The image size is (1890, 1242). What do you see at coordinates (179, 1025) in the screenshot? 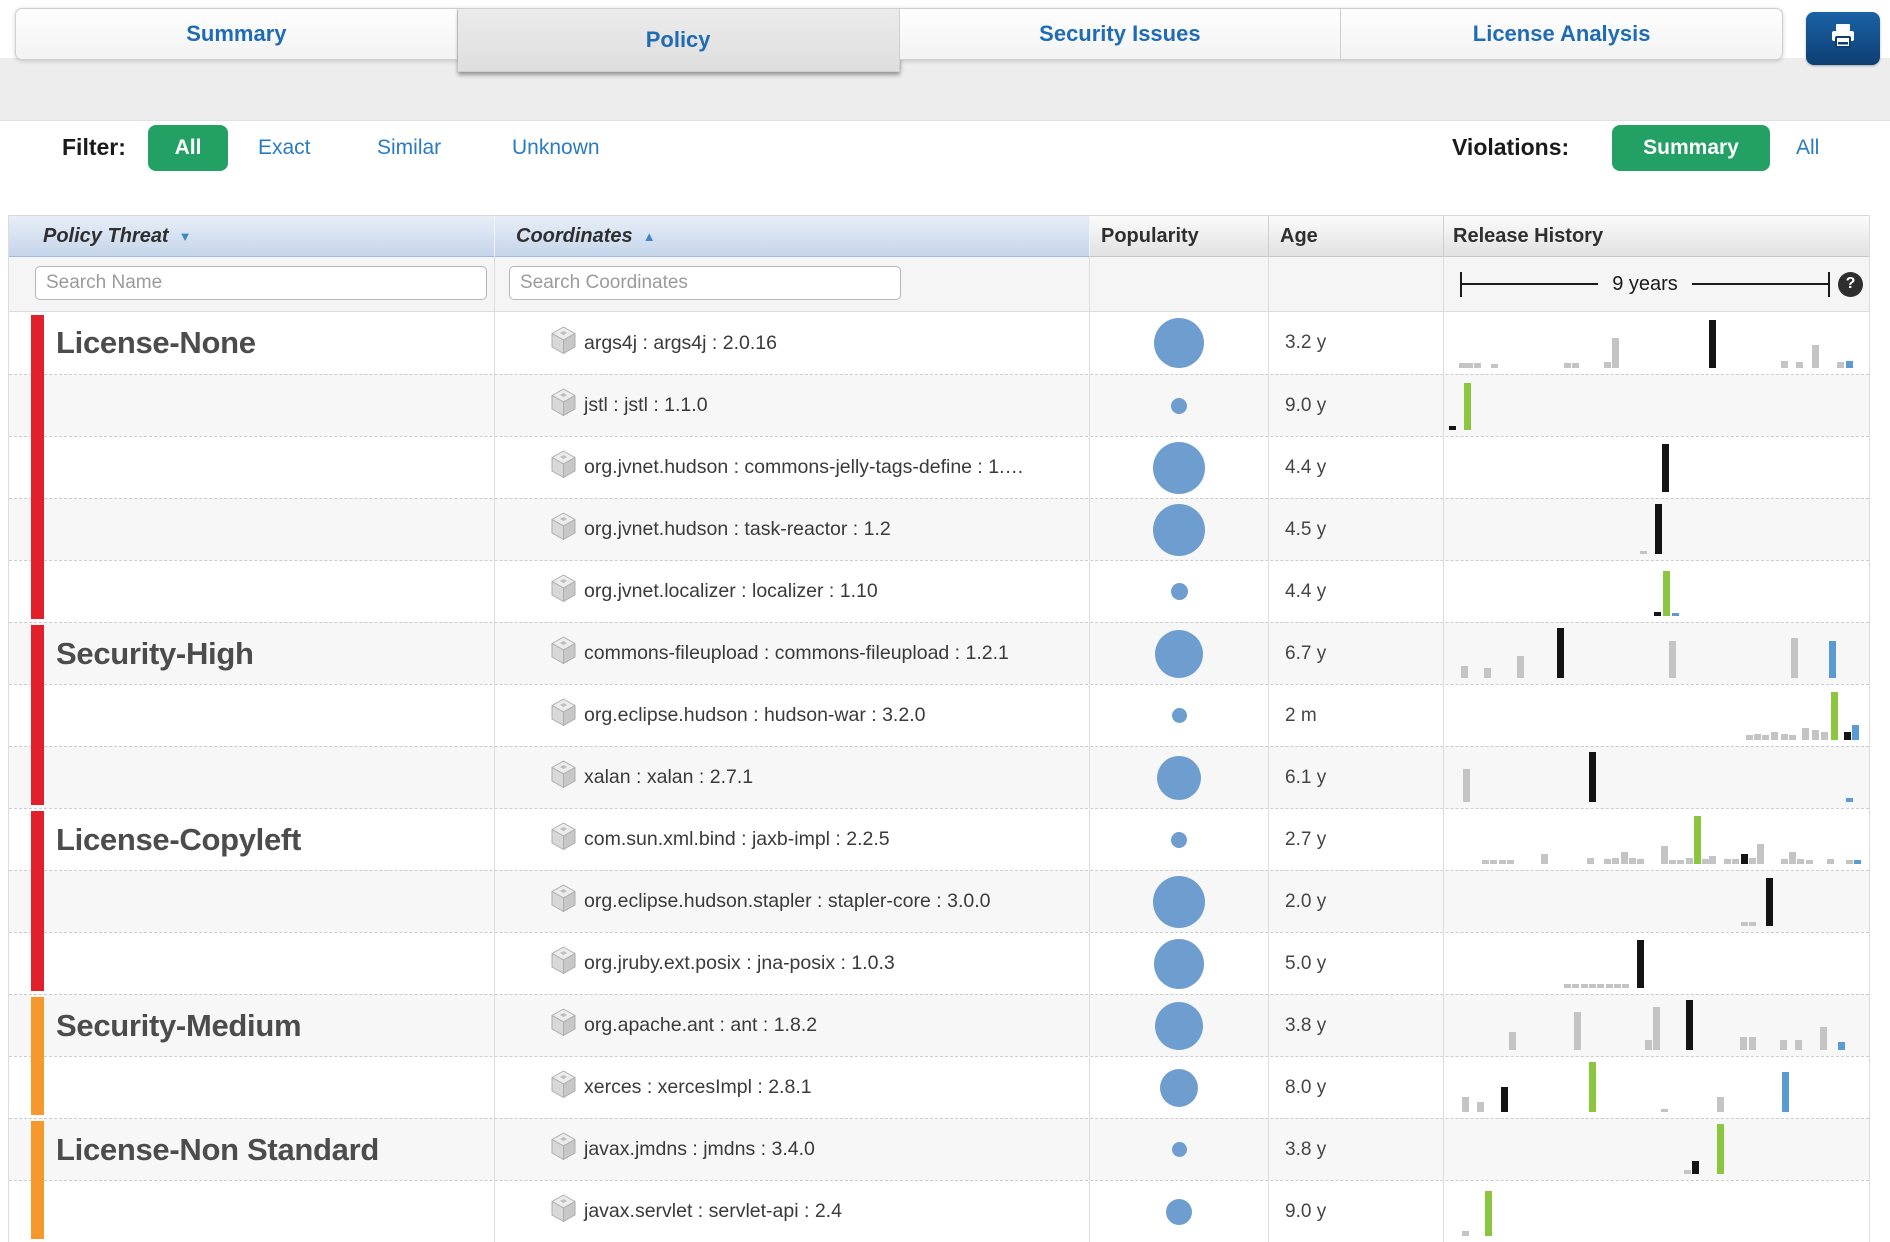
I see `policy-threat-group-label: Security-Medium` at bounding box center [179, 1025].